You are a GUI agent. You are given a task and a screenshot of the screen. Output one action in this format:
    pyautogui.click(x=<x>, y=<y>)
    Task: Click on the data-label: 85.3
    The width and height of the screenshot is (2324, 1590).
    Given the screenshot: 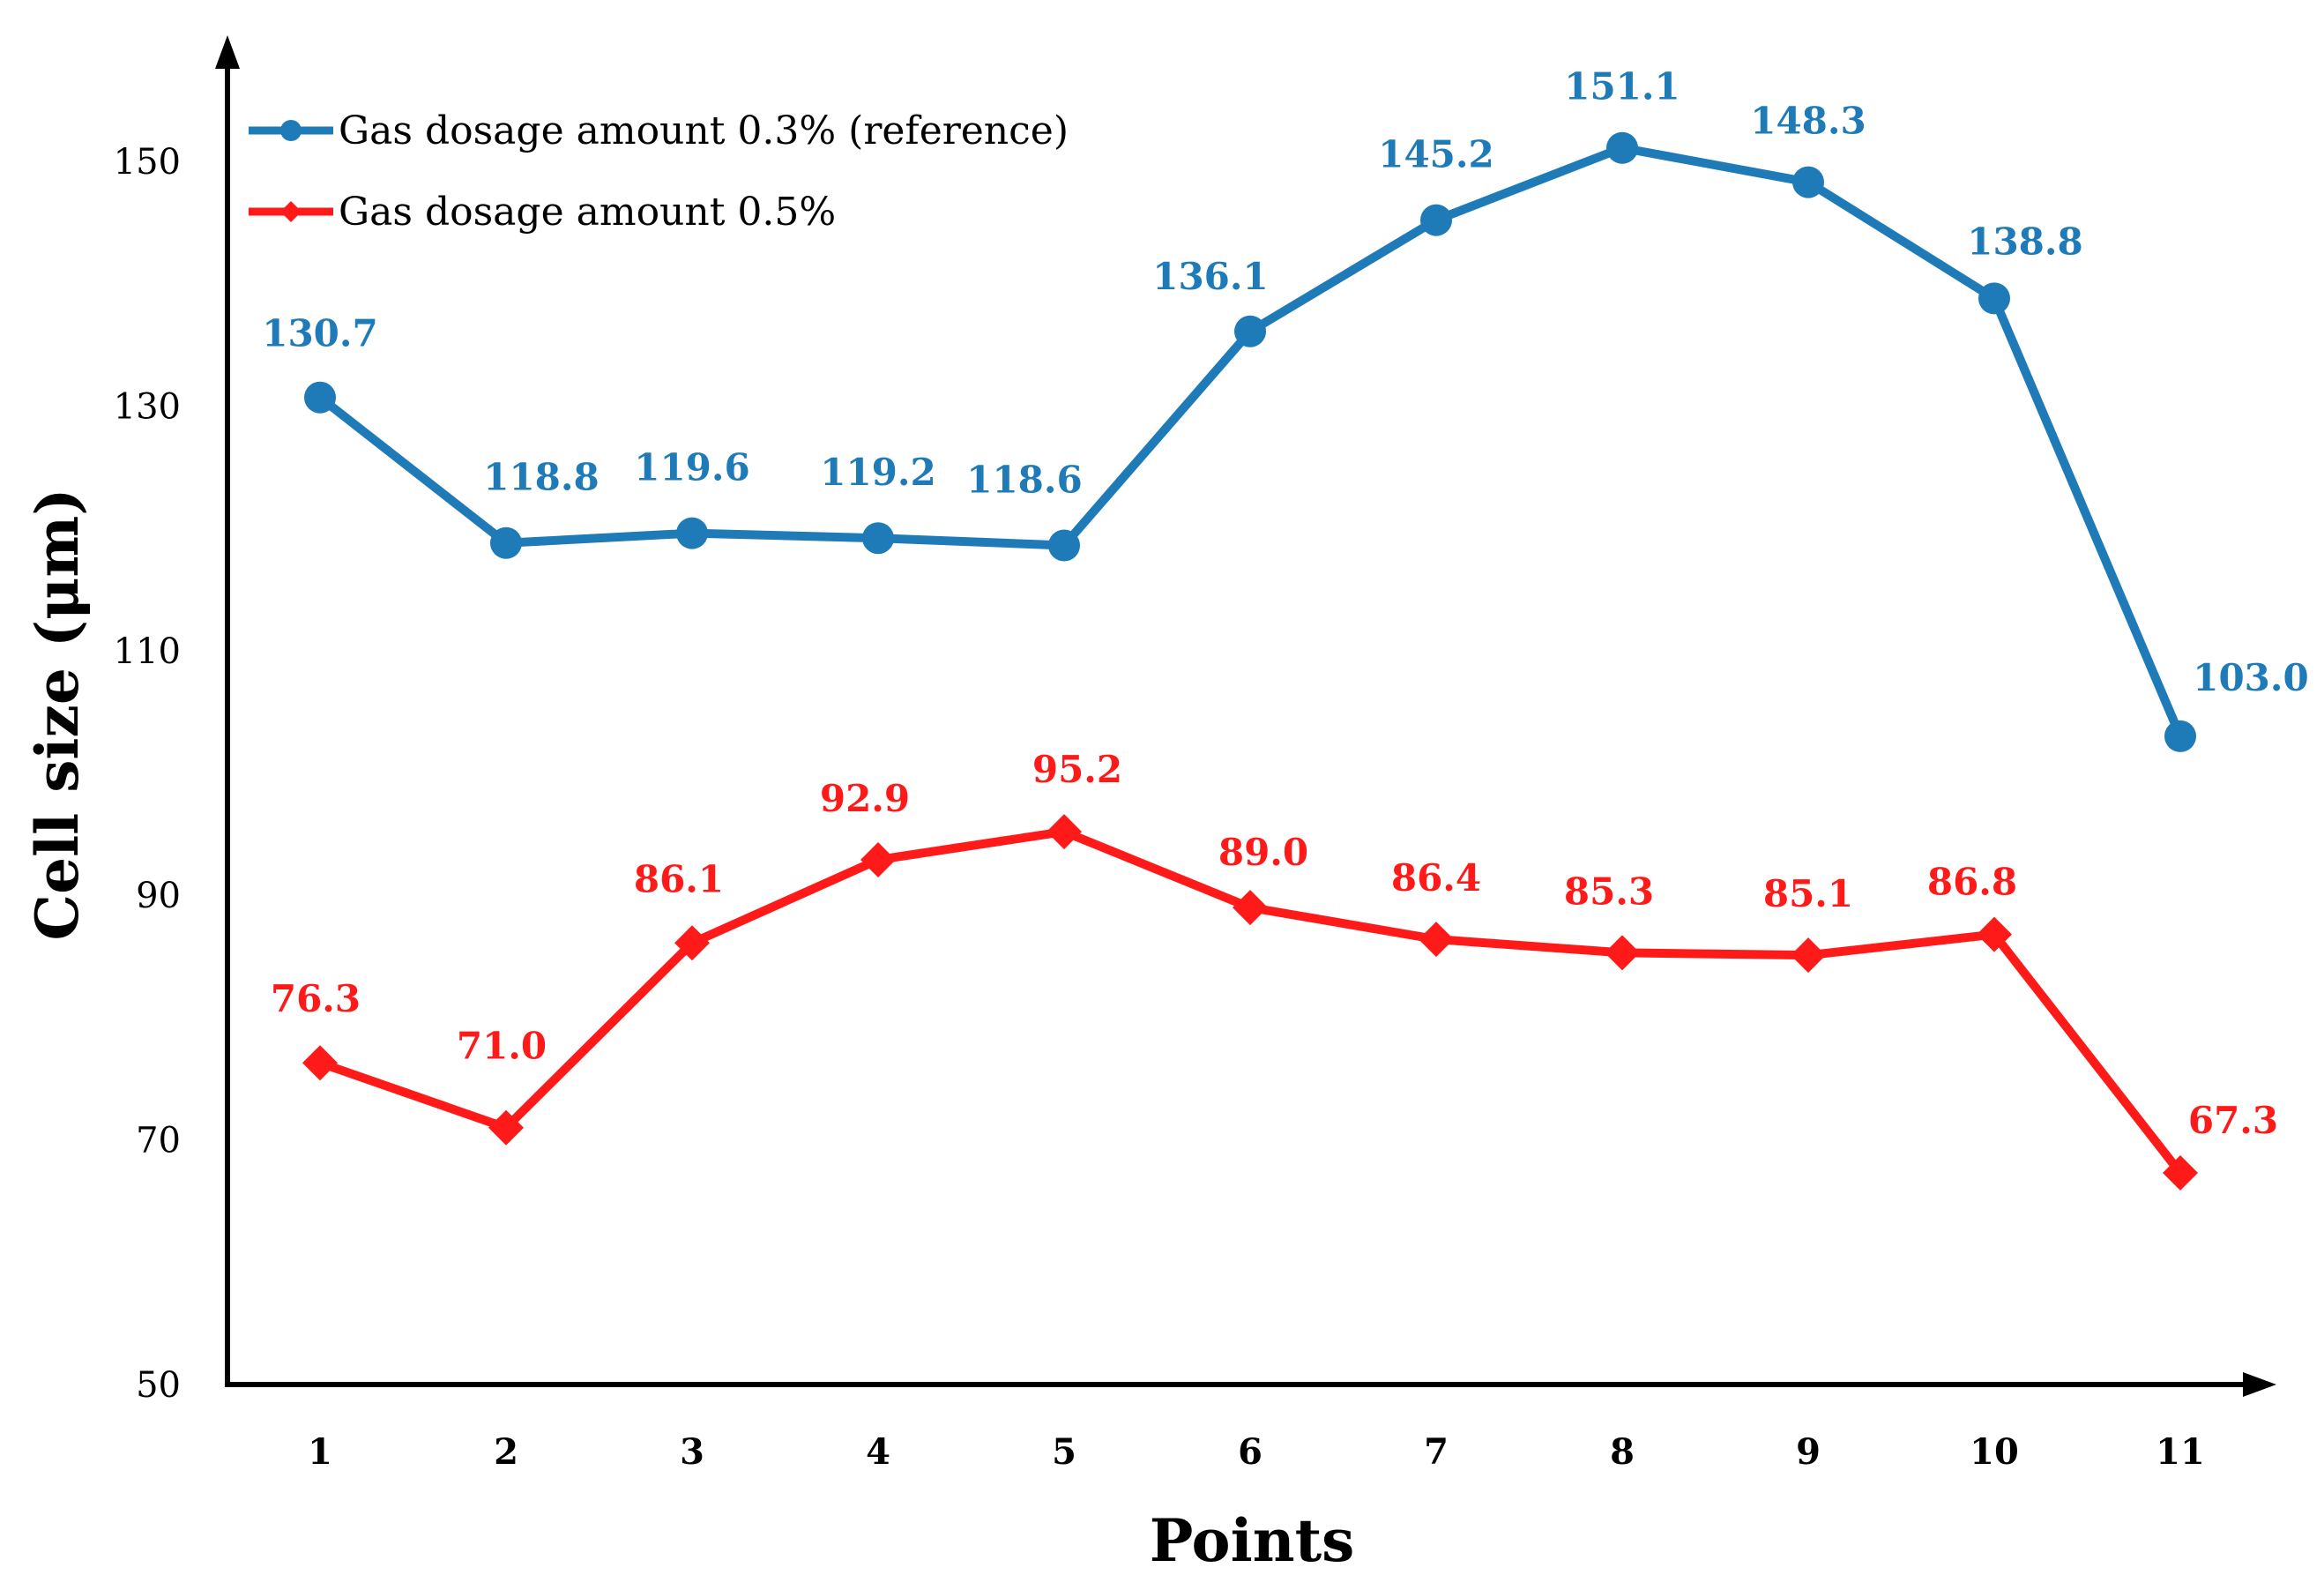 What is the action you would take?
    pyautogui.click(x=1609, y=892)
    